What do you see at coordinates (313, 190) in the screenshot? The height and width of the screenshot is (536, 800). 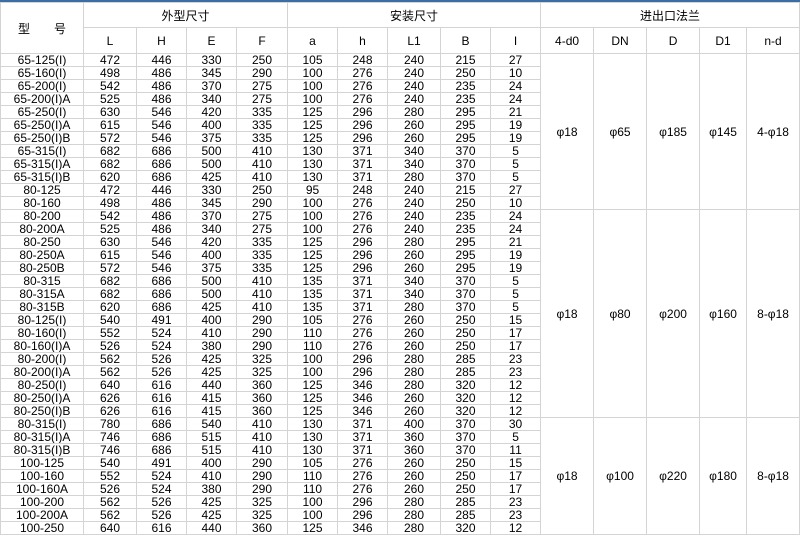 I see `cell-a: 95` at bounding box center [313, 190].